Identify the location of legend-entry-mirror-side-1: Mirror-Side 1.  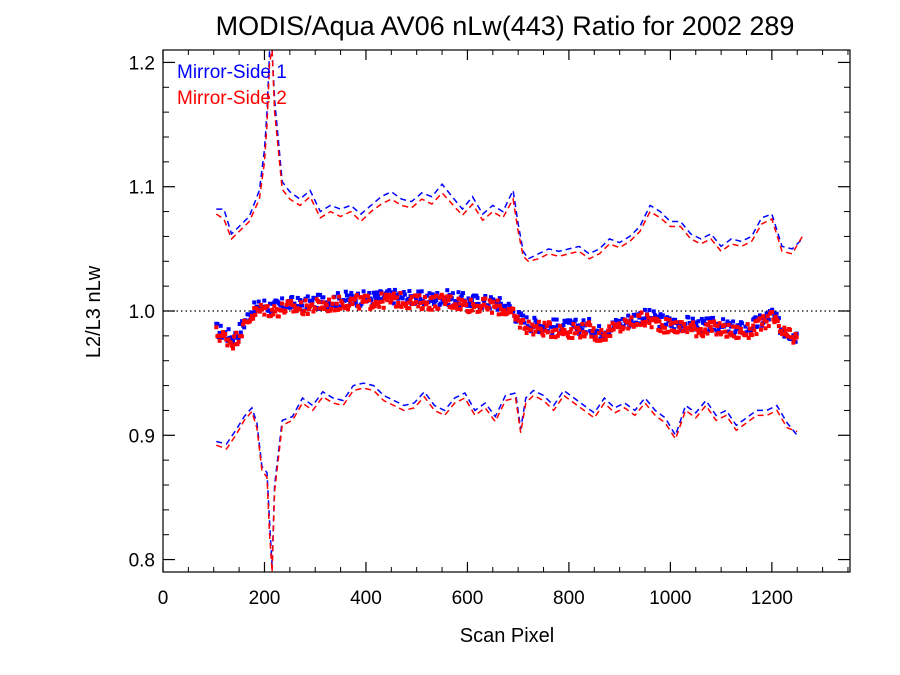
(232, 72).